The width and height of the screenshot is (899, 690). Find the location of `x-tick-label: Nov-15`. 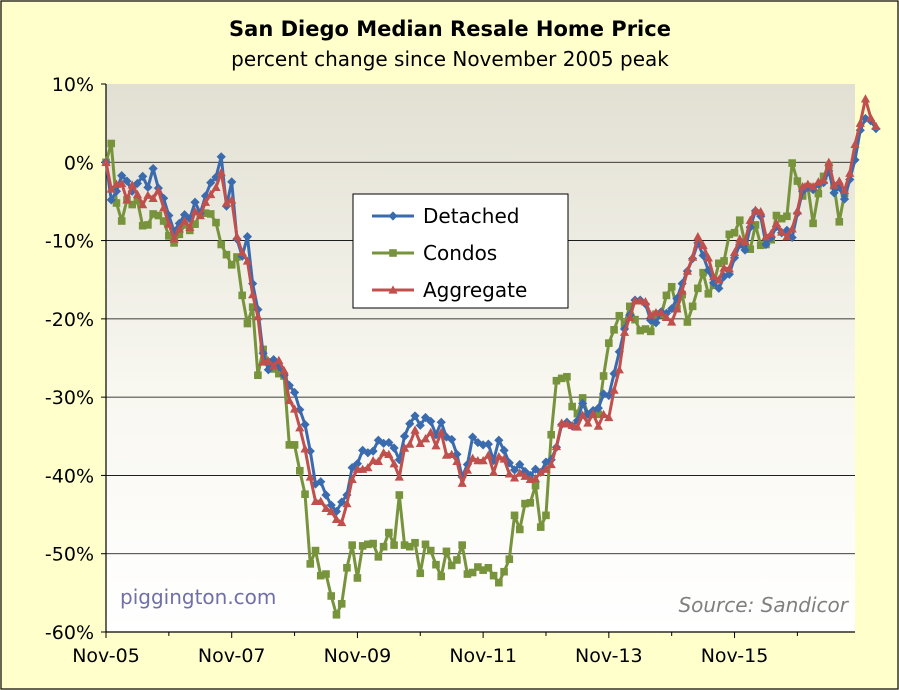

x-tick-label: Nov-15 is located at coordinates (735, 656).